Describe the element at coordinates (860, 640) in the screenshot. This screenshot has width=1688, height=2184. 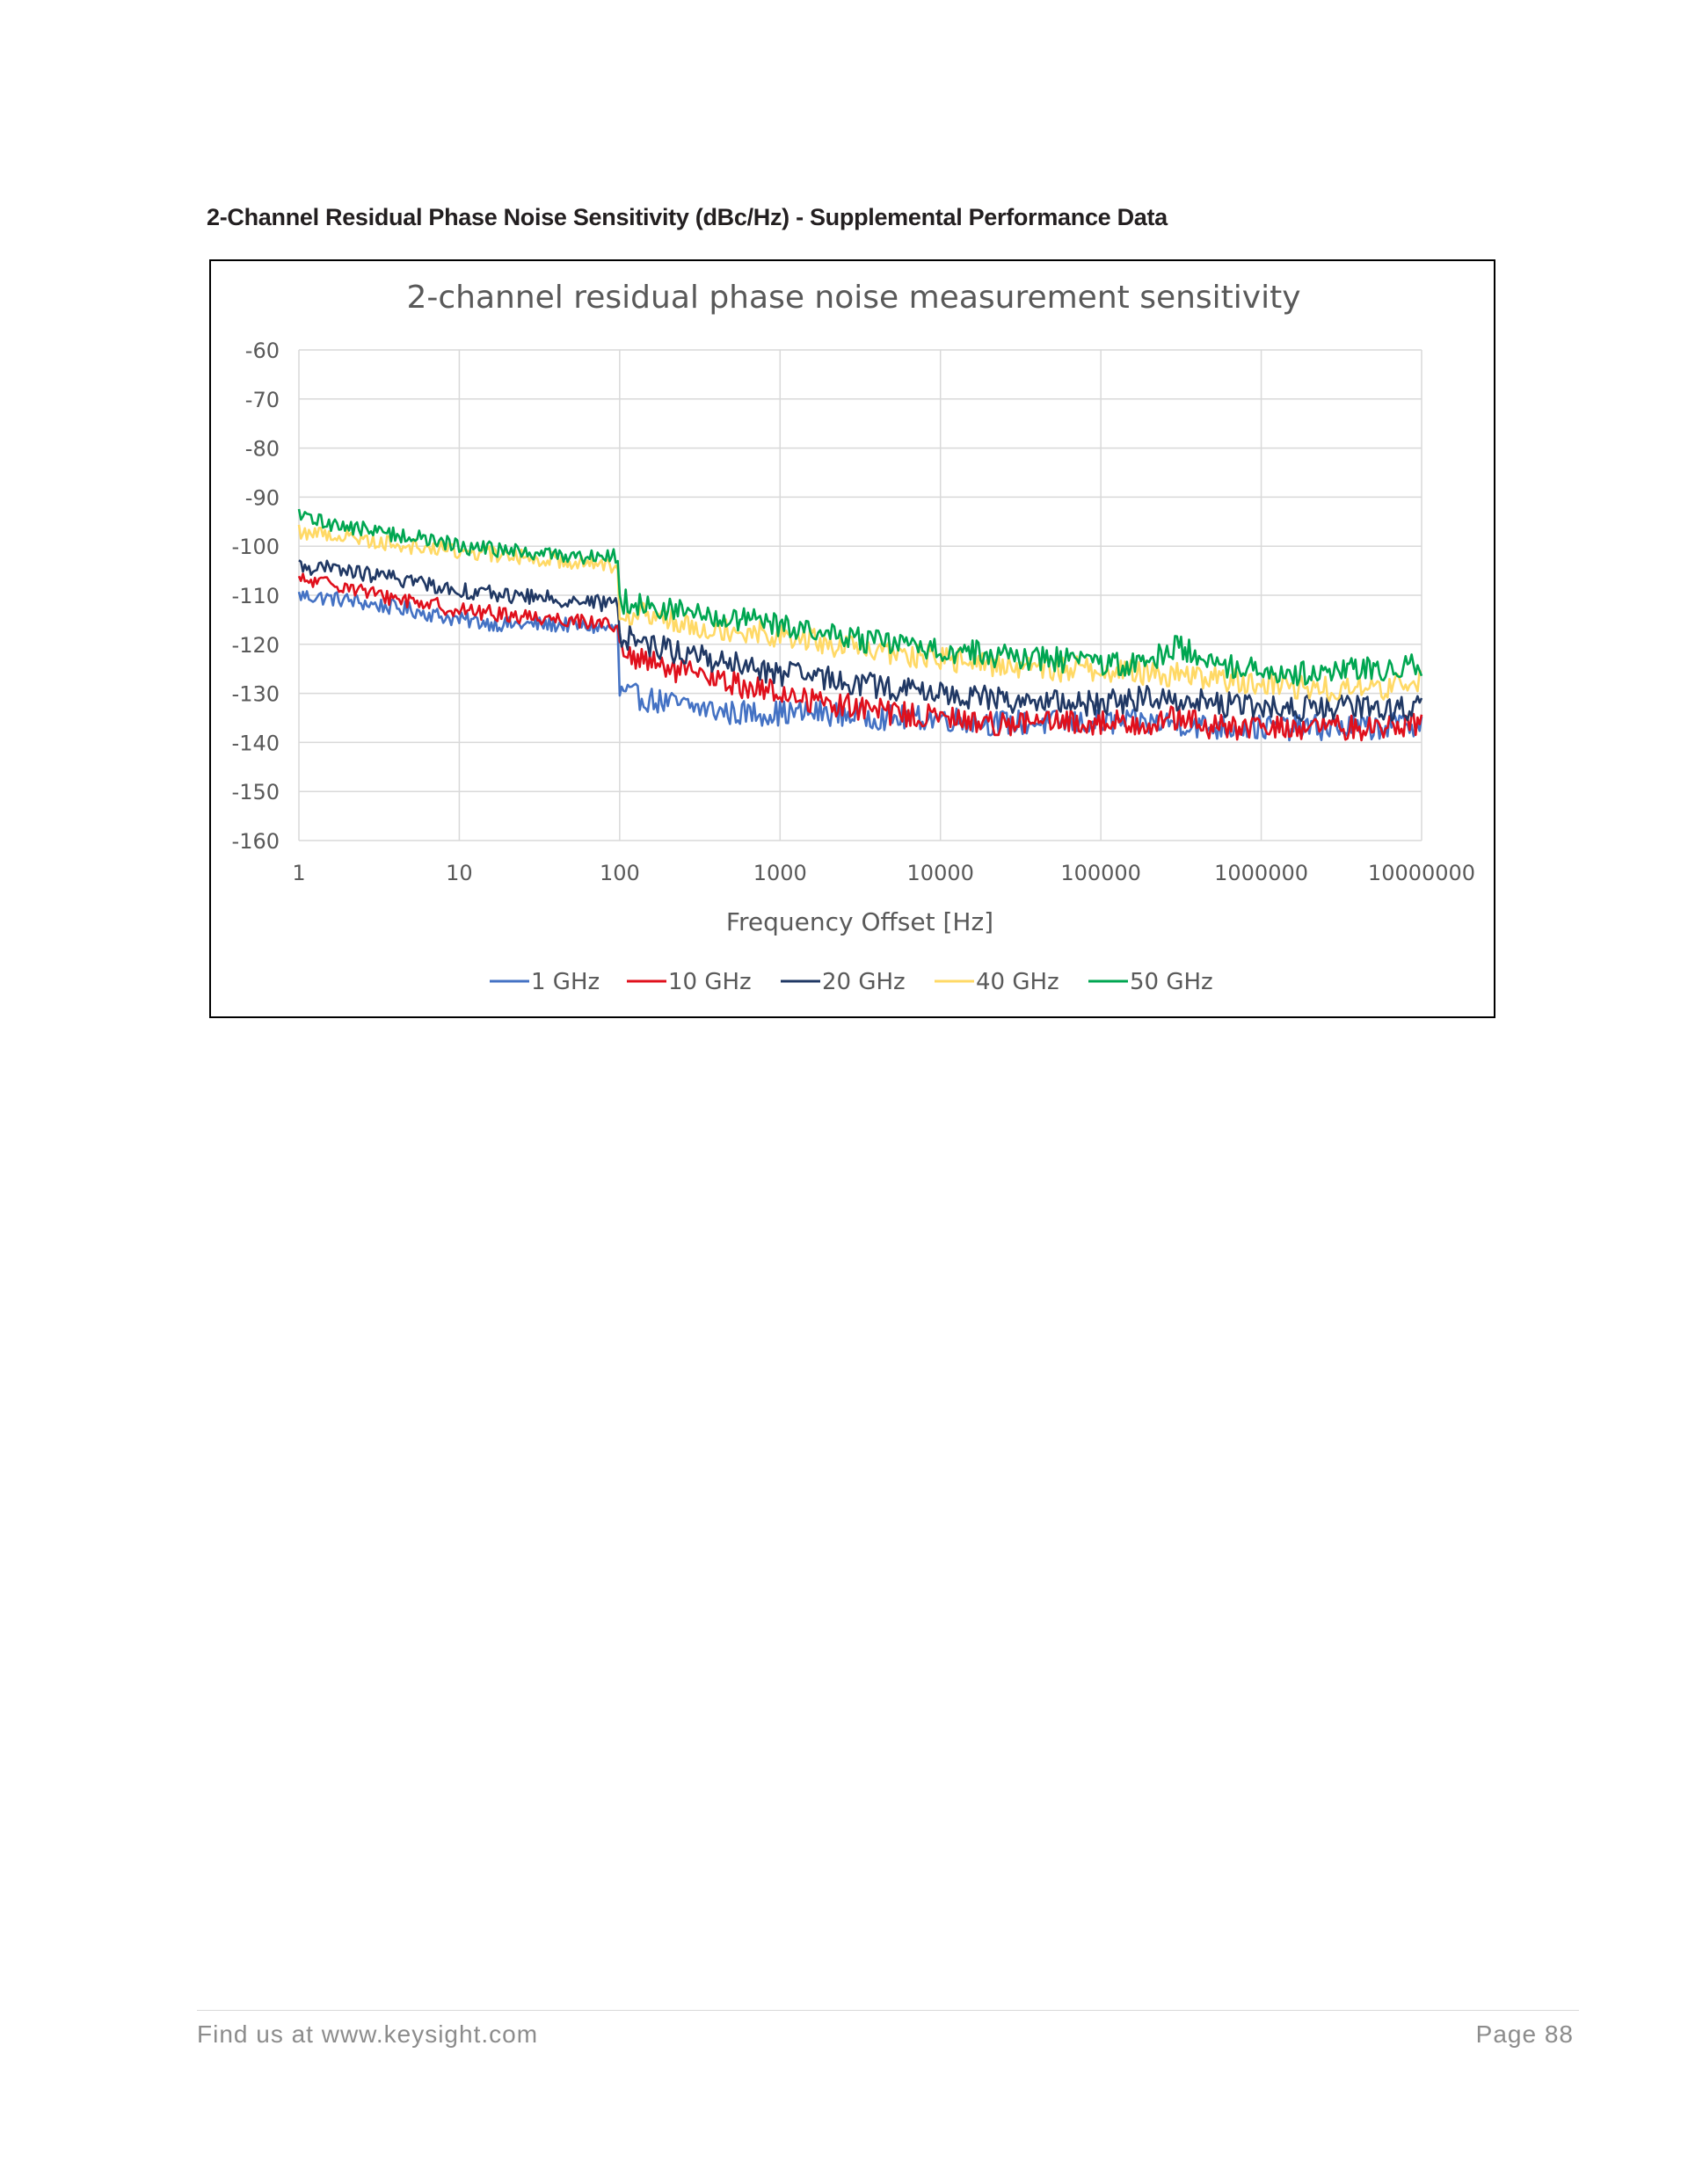
I see `series-line-20-ghz` at that location.